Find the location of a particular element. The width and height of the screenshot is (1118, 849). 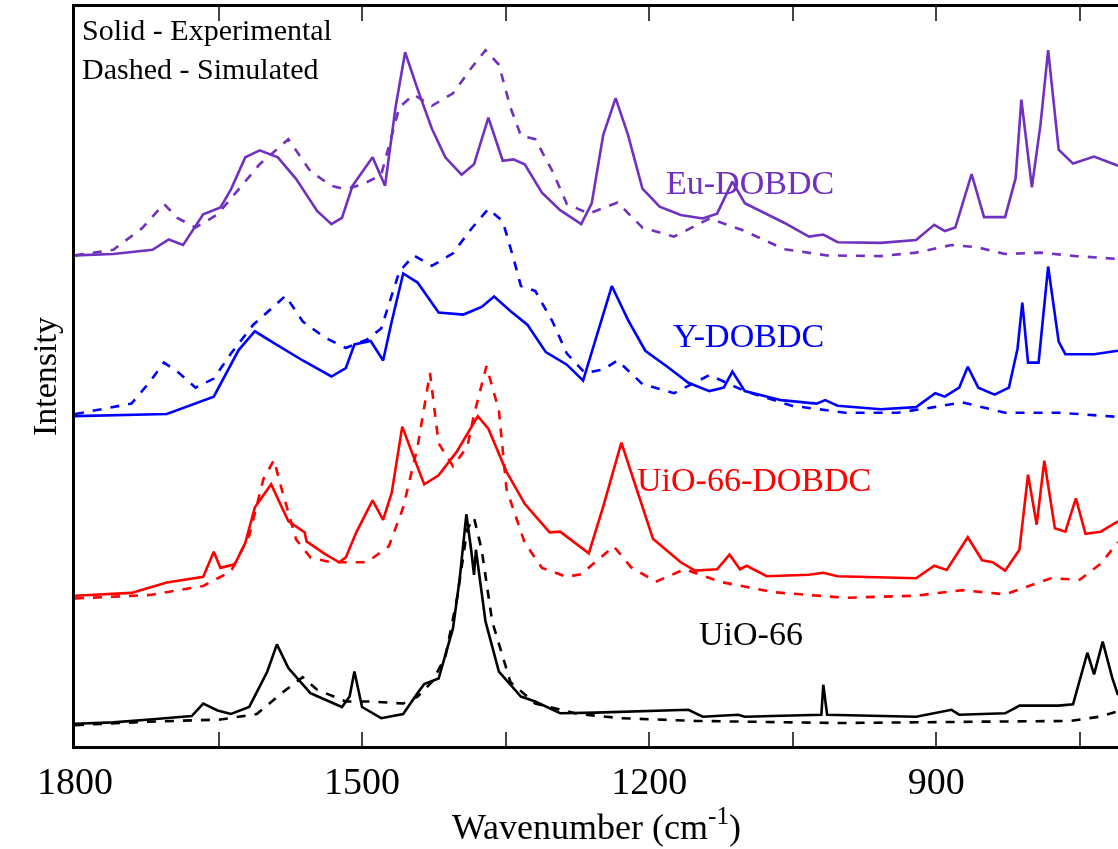

y-axis-title: Intensity is located at coordinates (44, 376).